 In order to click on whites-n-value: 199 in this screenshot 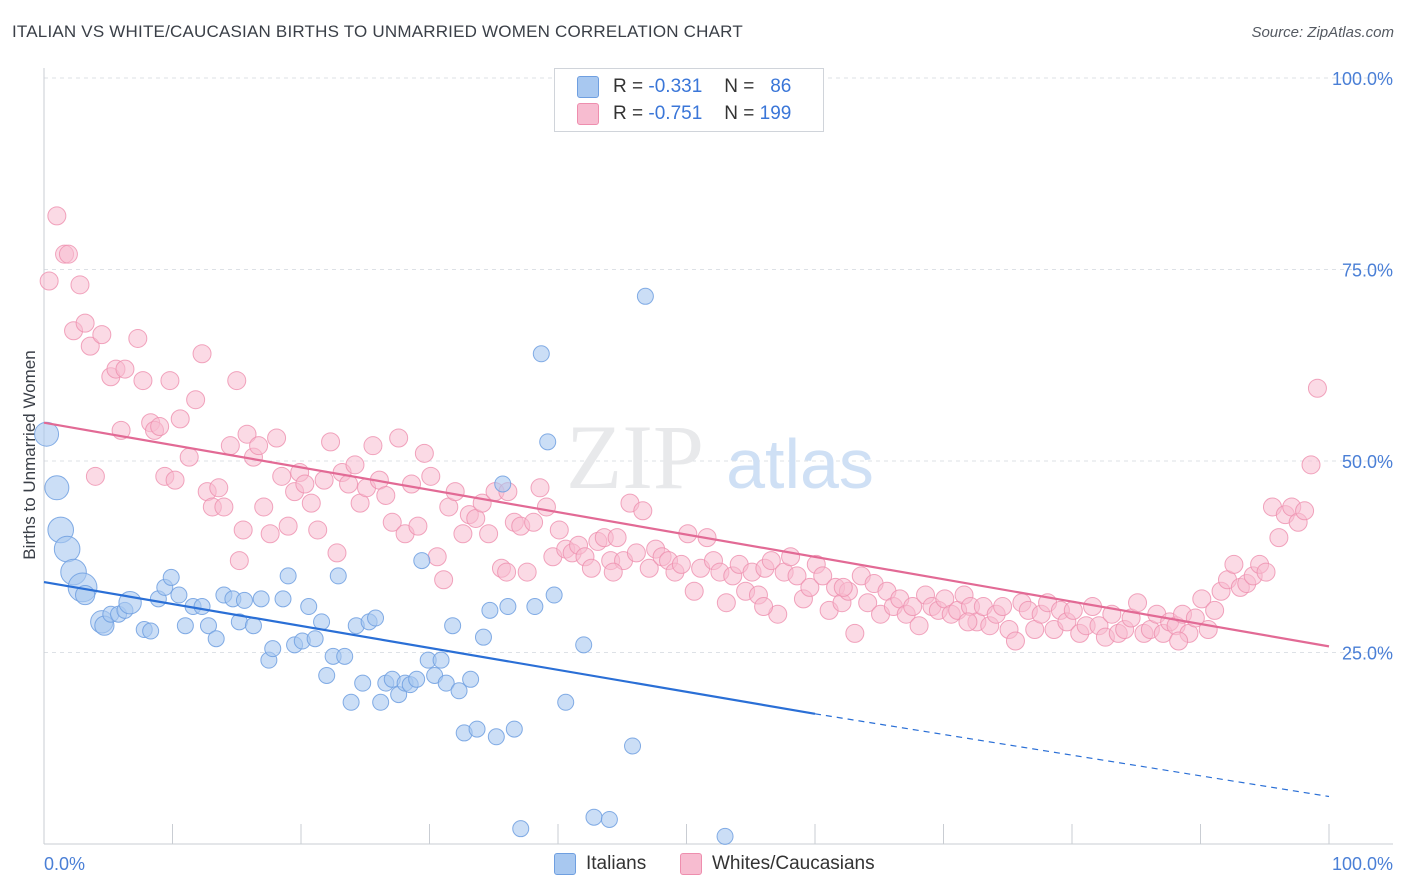, I will do `click(775, 113)`.